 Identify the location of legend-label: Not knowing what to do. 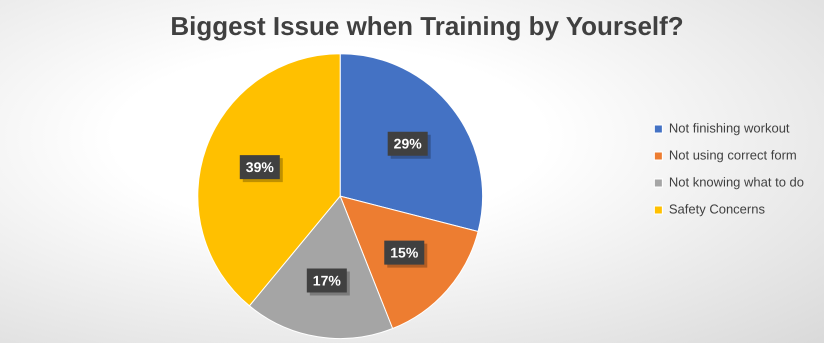
(736, 182).